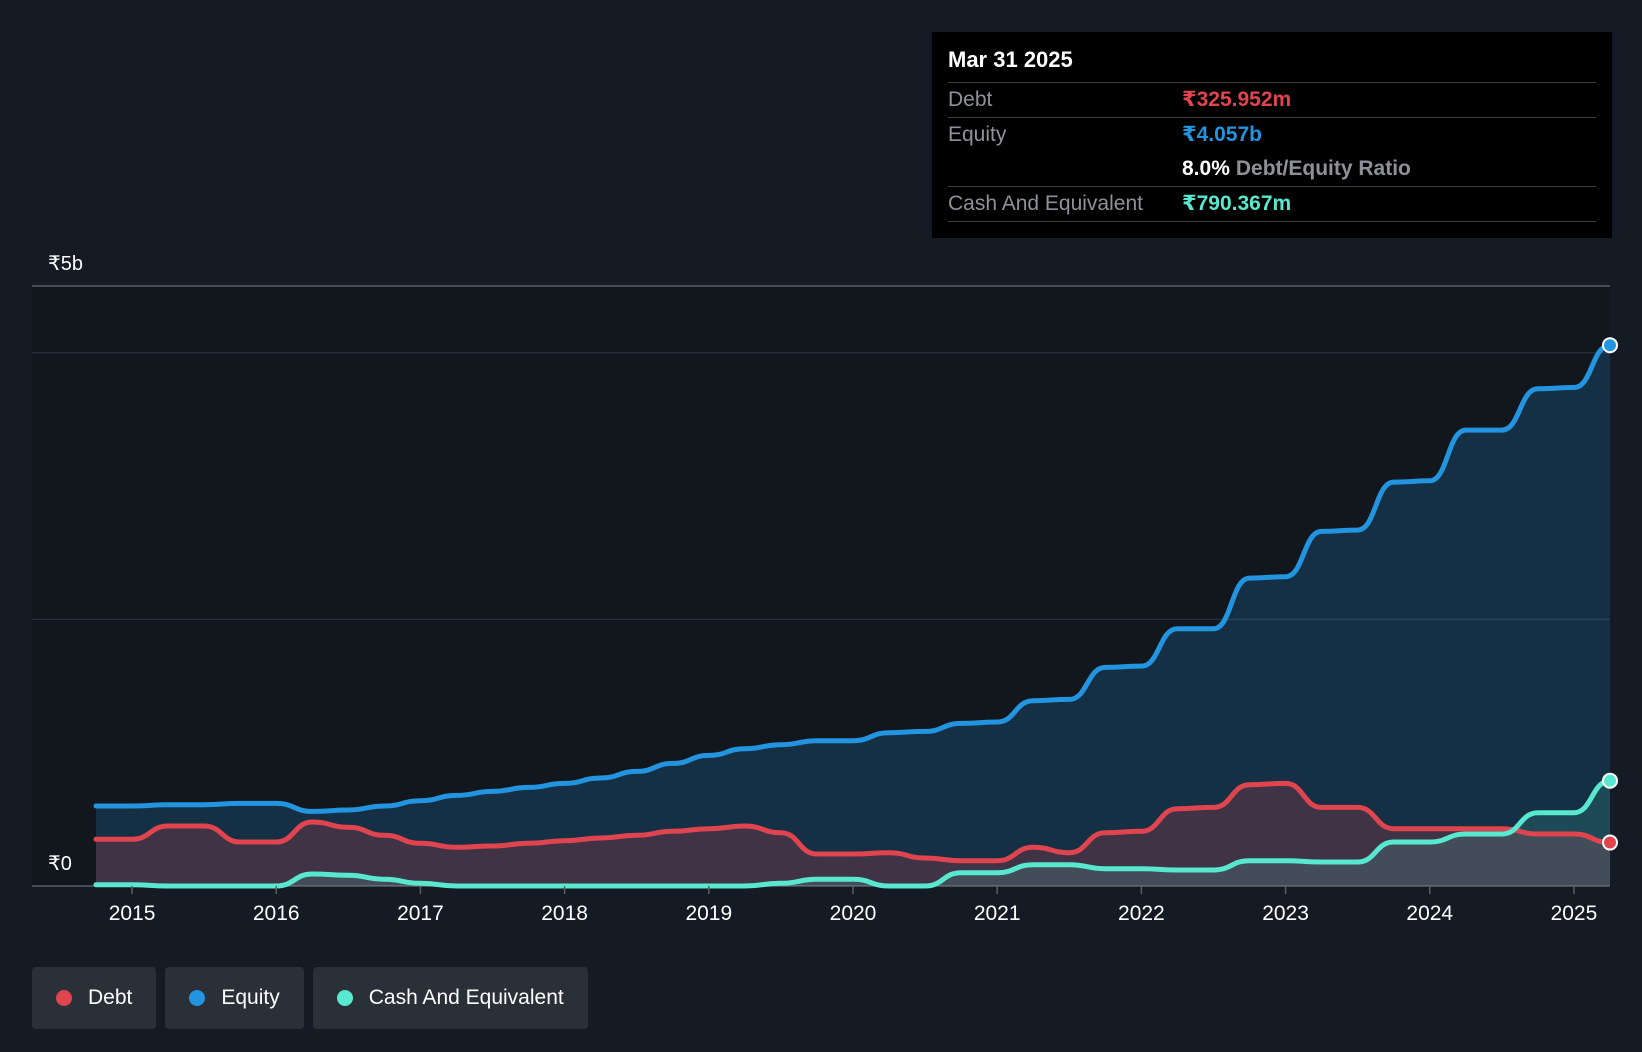 The width and height of the screenshot is (1642, 1052). Describe the element at coordinates (853, 913) in the screenshot. I see `x-tick-label-2020: 2020` at that location.